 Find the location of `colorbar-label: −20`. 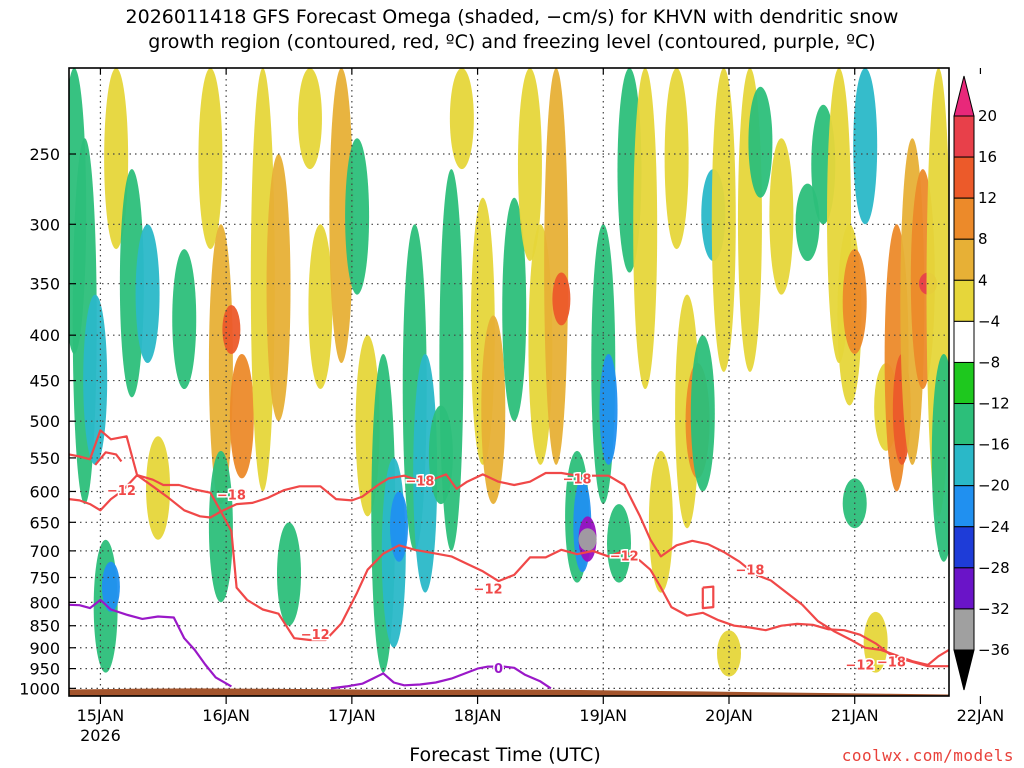

colorbar-label: −20 is located at coordinates (994, 486).